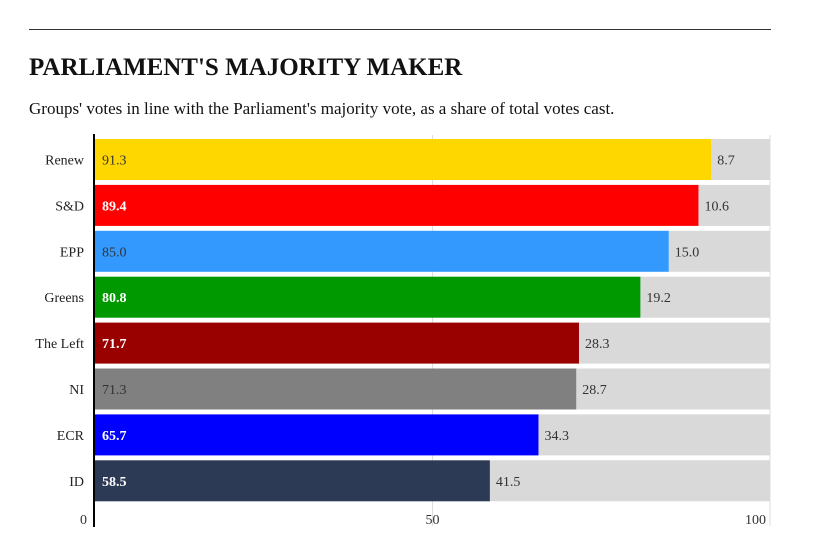 The width and height of the screenshot is (824, 553). What do you see at coordinates (508, 482) in the screenshot?
I see `remainder-value-label: 41.5` at bounding box center [508, 482].